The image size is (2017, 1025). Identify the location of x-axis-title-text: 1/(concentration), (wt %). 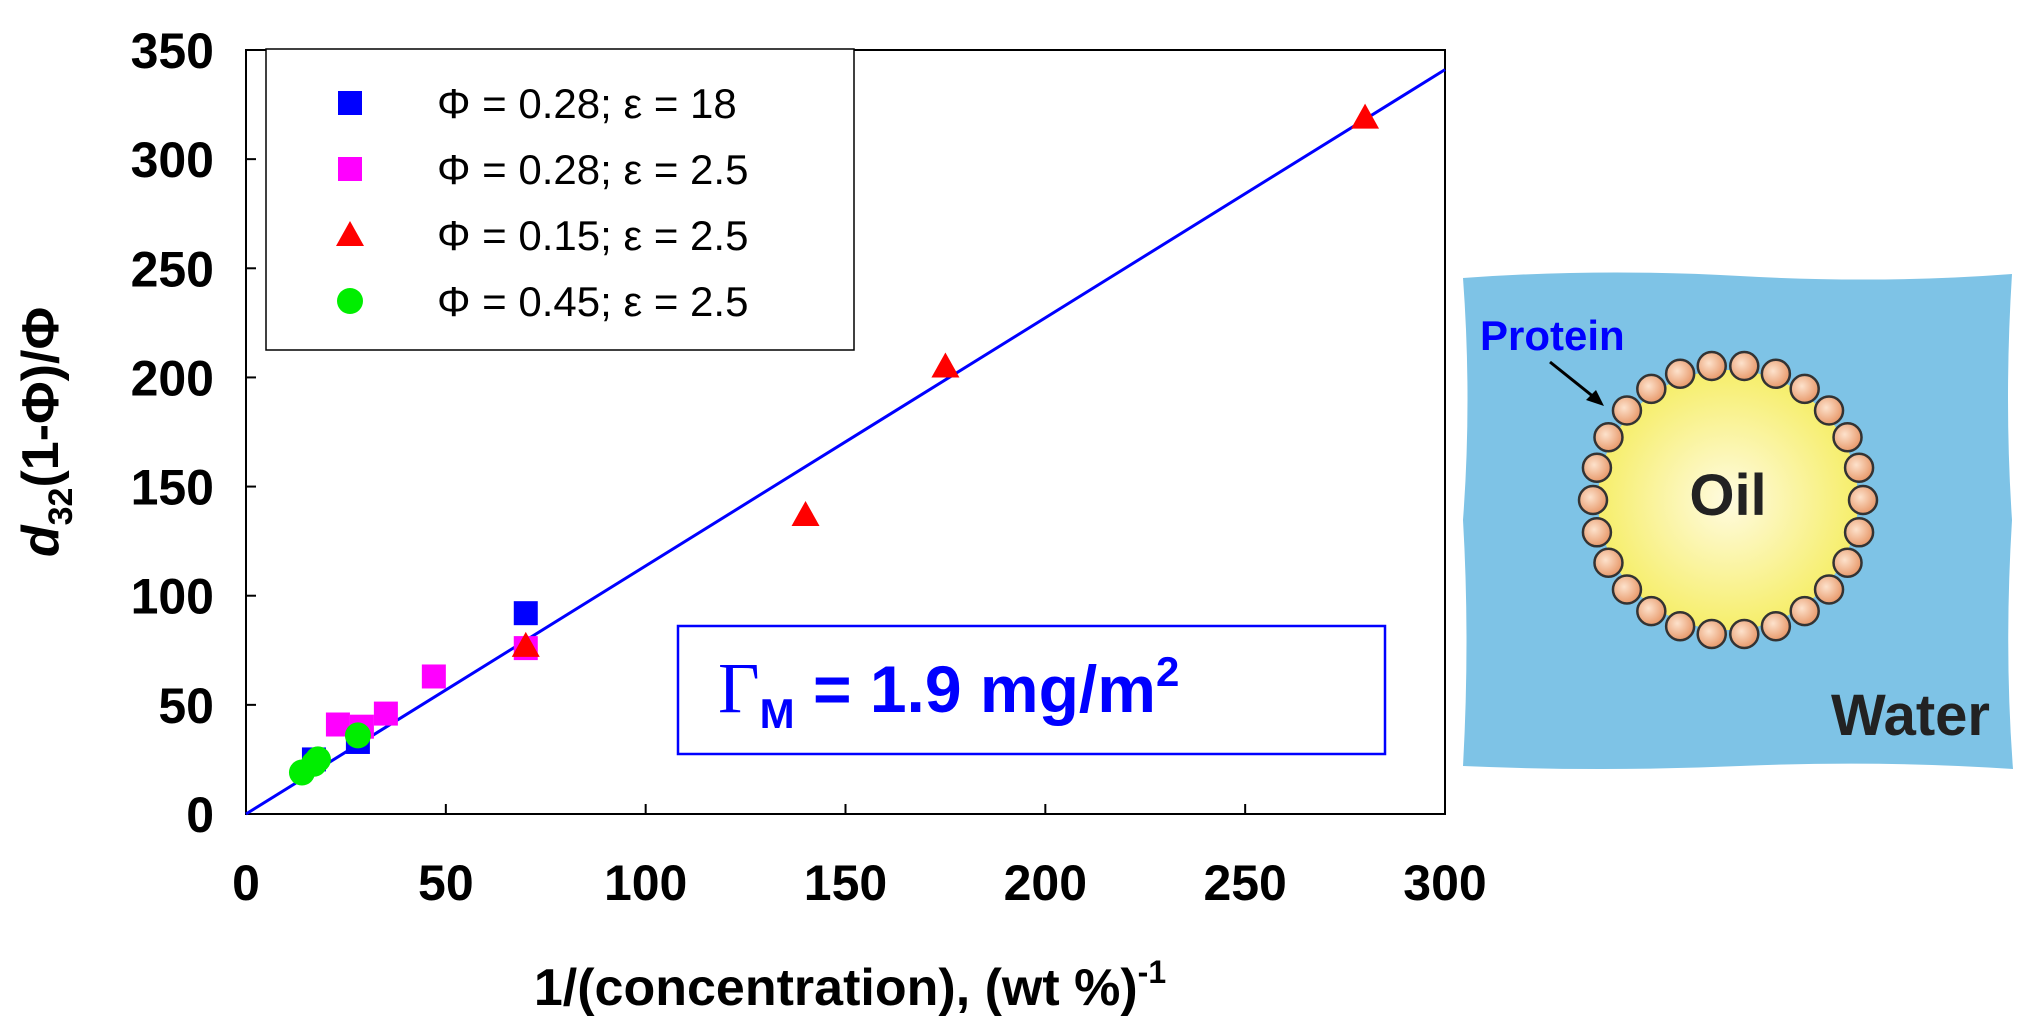
(836, 988).